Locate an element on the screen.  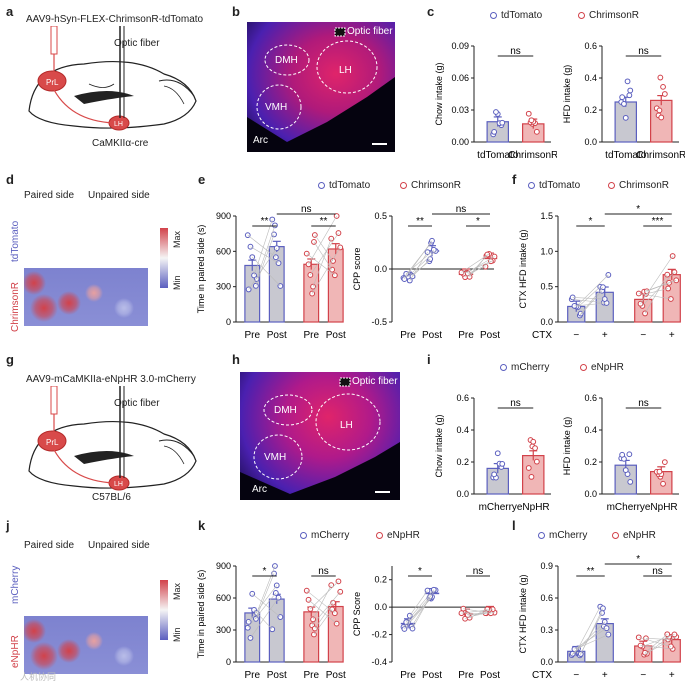
y-tick-label: 1.5 is located at coordinates (546, 216).